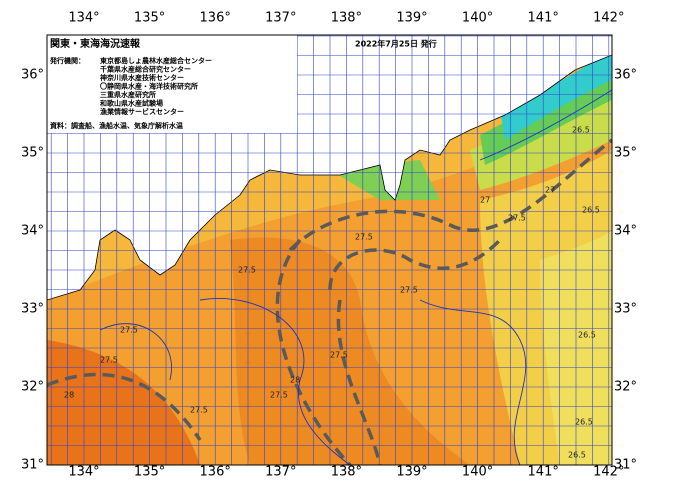  What do you see at coordinates (149, 86) in the screenshot?
I see `issuer: 〇静岡県水産・海洋技術研究所` at bounding box center [149, 86].